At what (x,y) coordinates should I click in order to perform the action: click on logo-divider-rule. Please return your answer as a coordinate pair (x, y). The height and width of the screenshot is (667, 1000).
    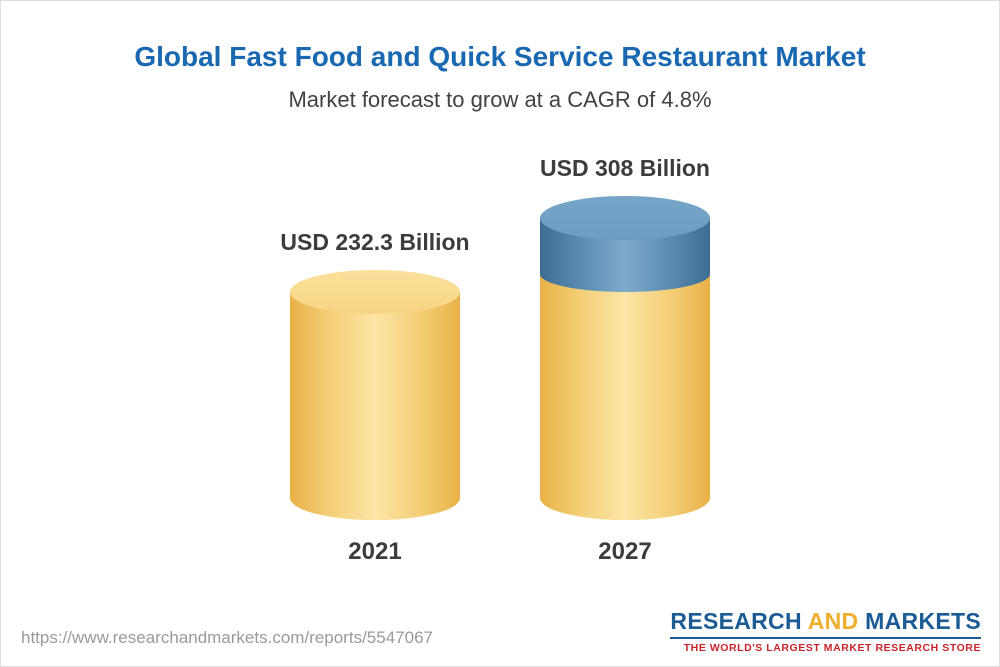
    Looking at the image, I should click on (825, 638).